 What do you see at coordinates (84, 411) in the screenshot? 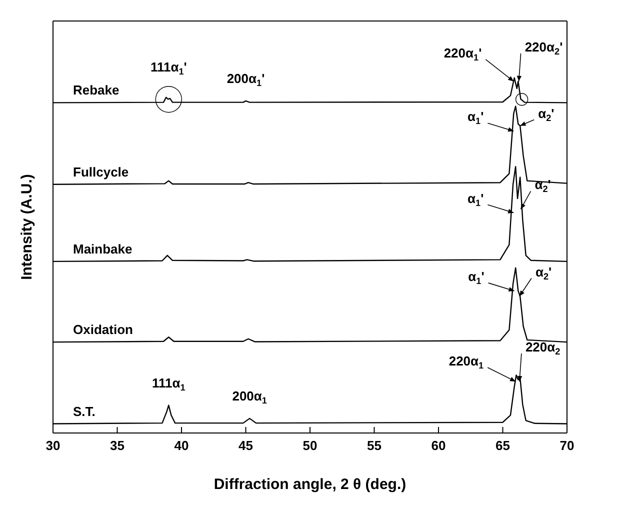
I see `series-label: S.T.` at bounding box center [84, 411].